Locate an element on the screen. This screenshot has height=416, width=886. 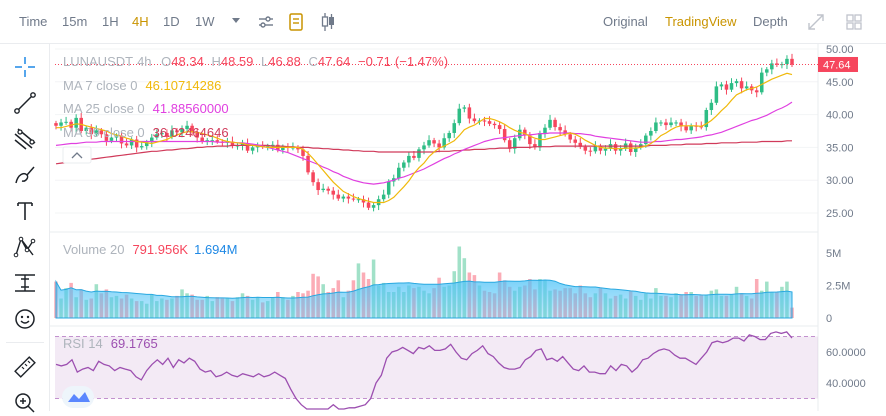
ma25-legend: MA 25 close 0 41.88560000 is located at coordinates (146, 108).